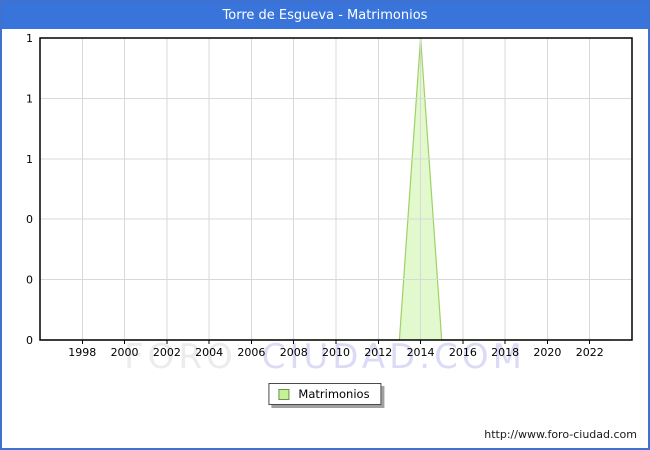 The image size is (650, 450). Describe the element at coordinates (284, 394) in the screenshot. I see `legend-swatch-icon` at that location.